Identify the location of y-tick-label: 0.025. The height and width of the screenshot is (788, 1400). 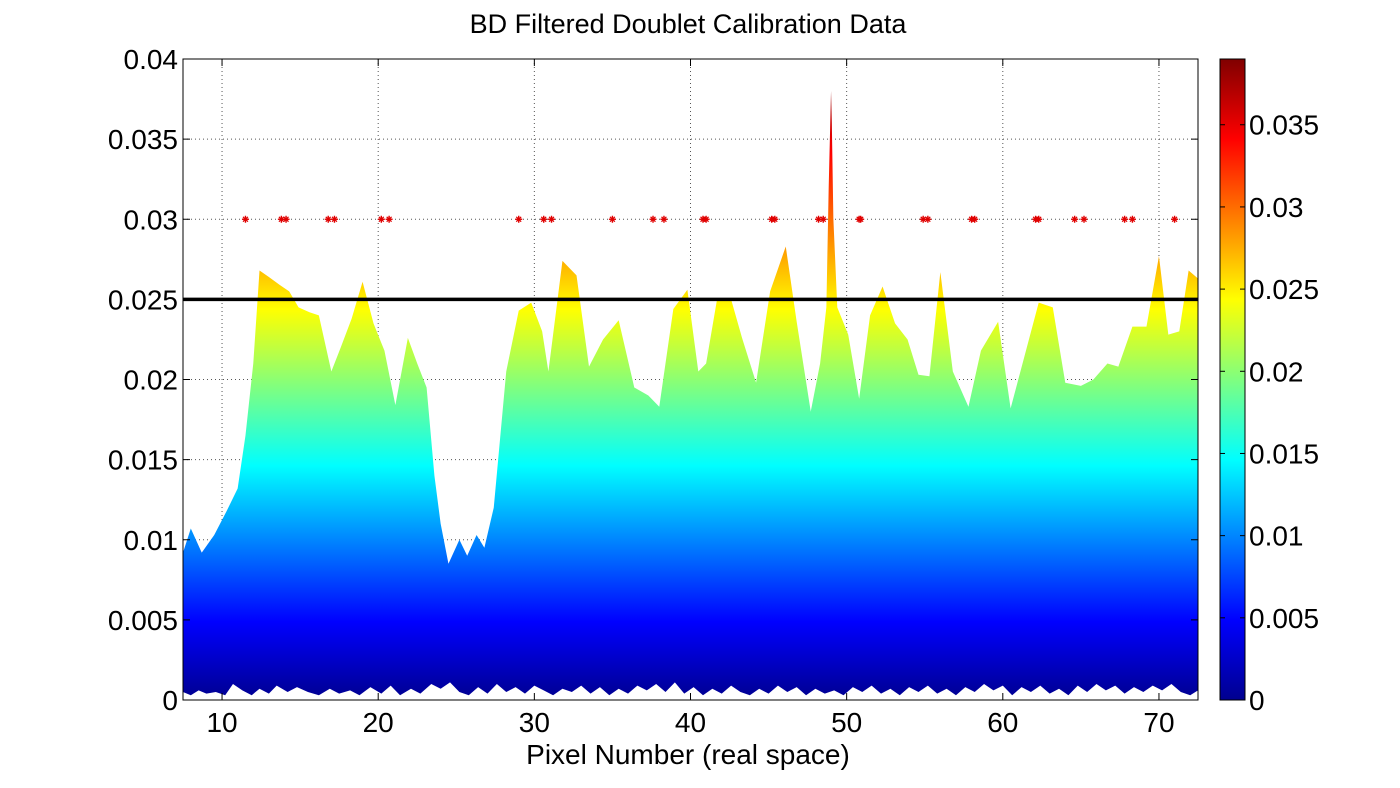
(143, 299).